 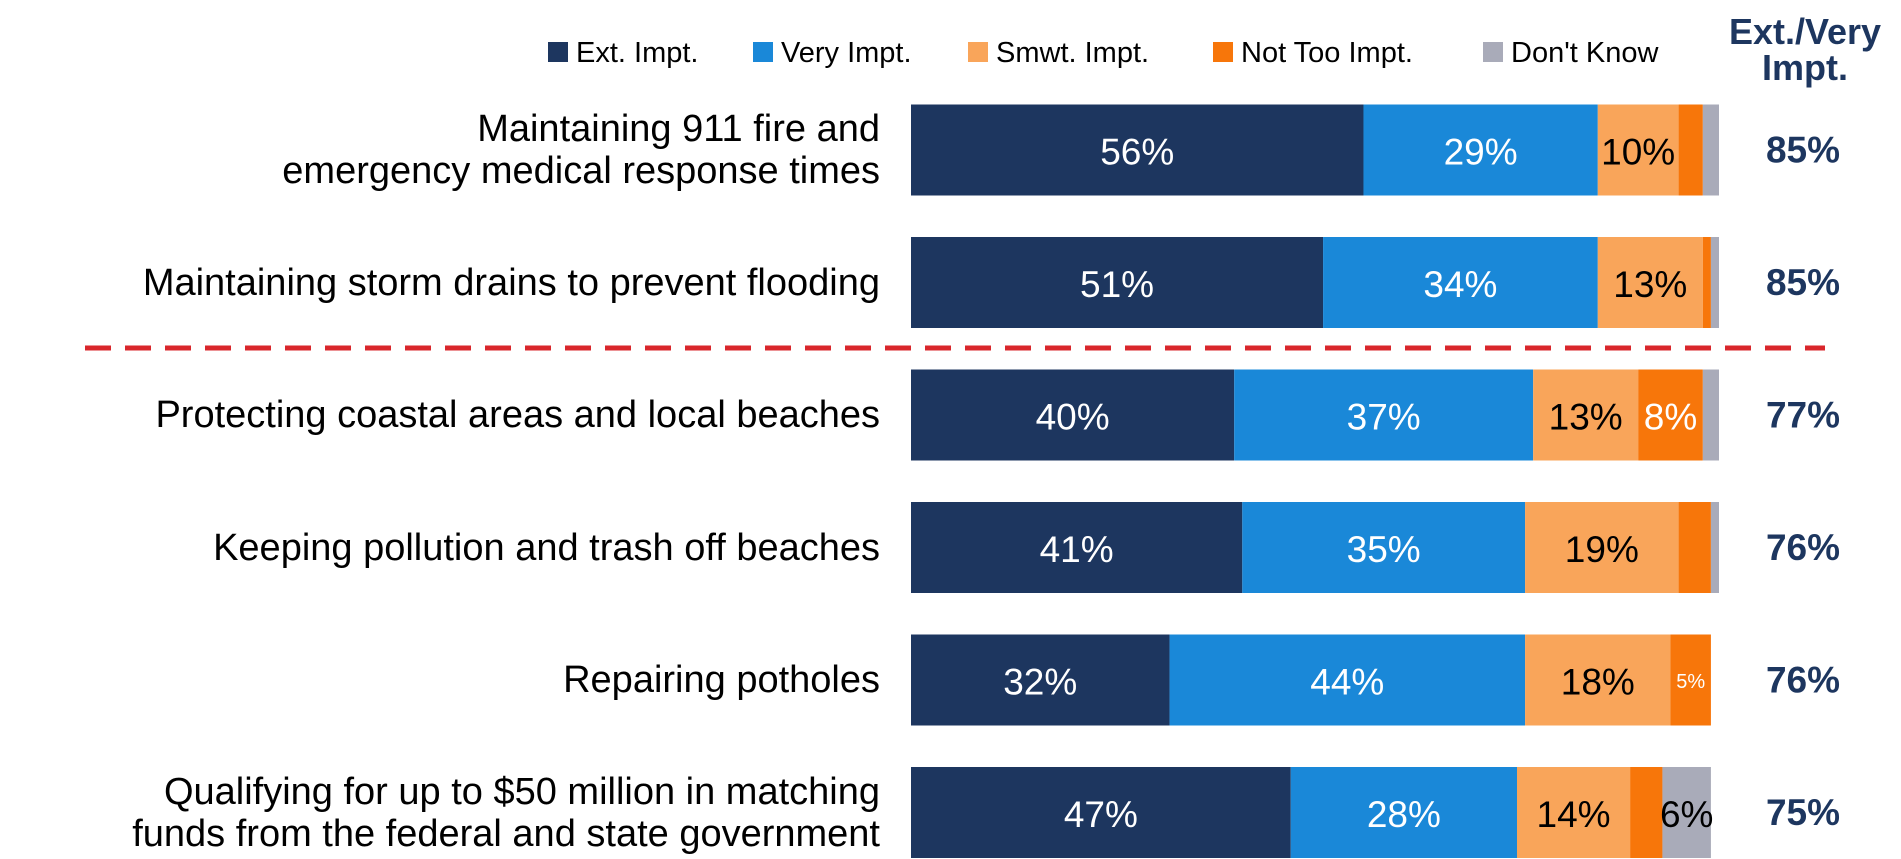 What do you see at coordinates (721, 680) in the screenshot?
I see `category-label: Repairing potholes` at bounding box center [721, 680].